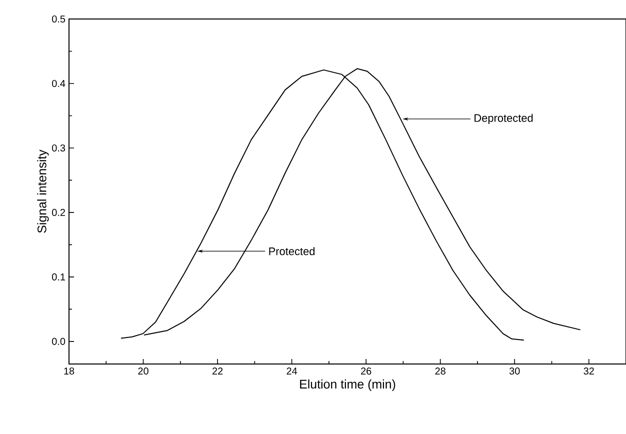 The width and height of the screenshot is (626, 434). Describe the element at coordinates (59, 341) in the screenshot. I see `y-tick-label: 0.0` at that location.